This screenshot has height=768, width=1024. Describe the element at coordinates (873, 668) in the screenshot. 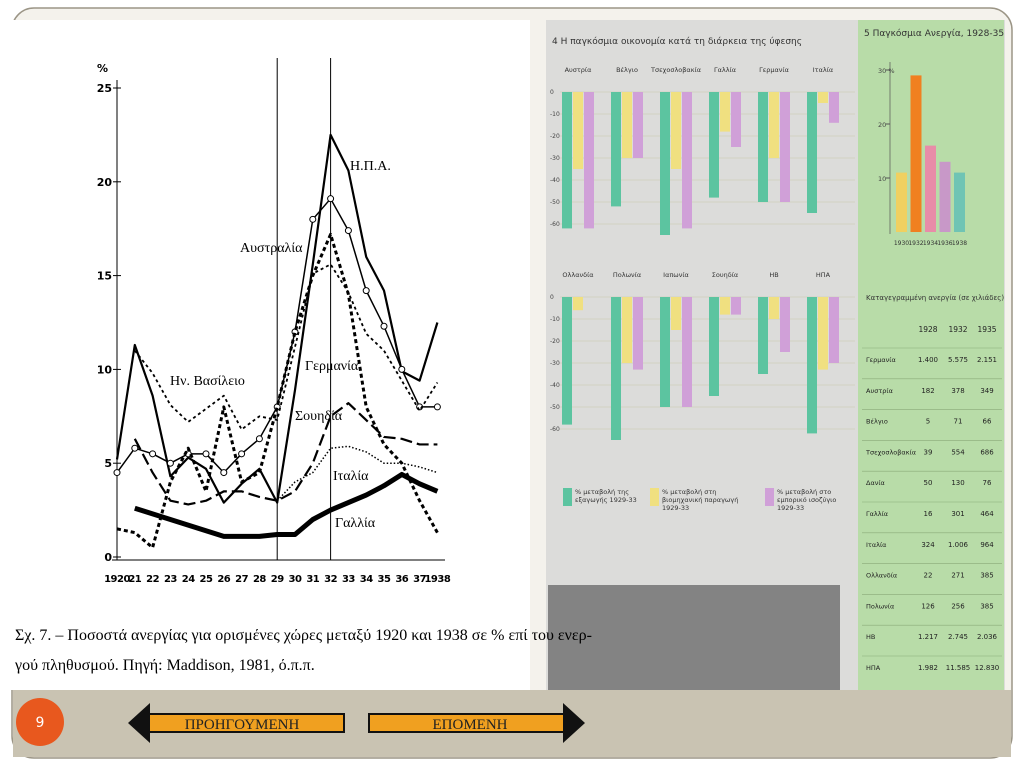

I see `table-row-label: ΗΠΑ` at that location.